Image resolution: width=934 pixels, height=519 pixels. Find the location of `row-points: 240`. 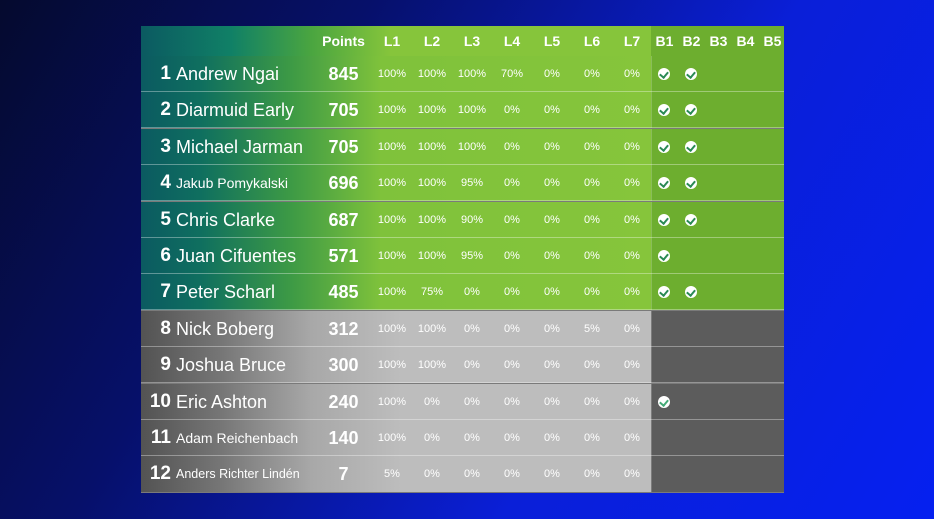

row-points: 240 is located at coordinates (343, 401).